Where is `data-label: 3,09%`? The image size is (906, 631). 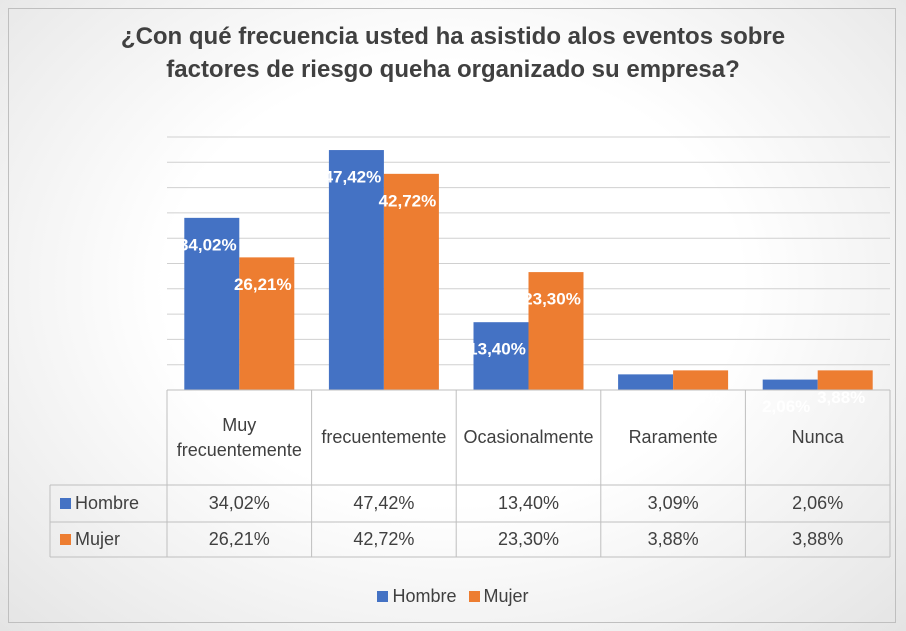
data-label: 3,09% is located at coordinates (641, 401).